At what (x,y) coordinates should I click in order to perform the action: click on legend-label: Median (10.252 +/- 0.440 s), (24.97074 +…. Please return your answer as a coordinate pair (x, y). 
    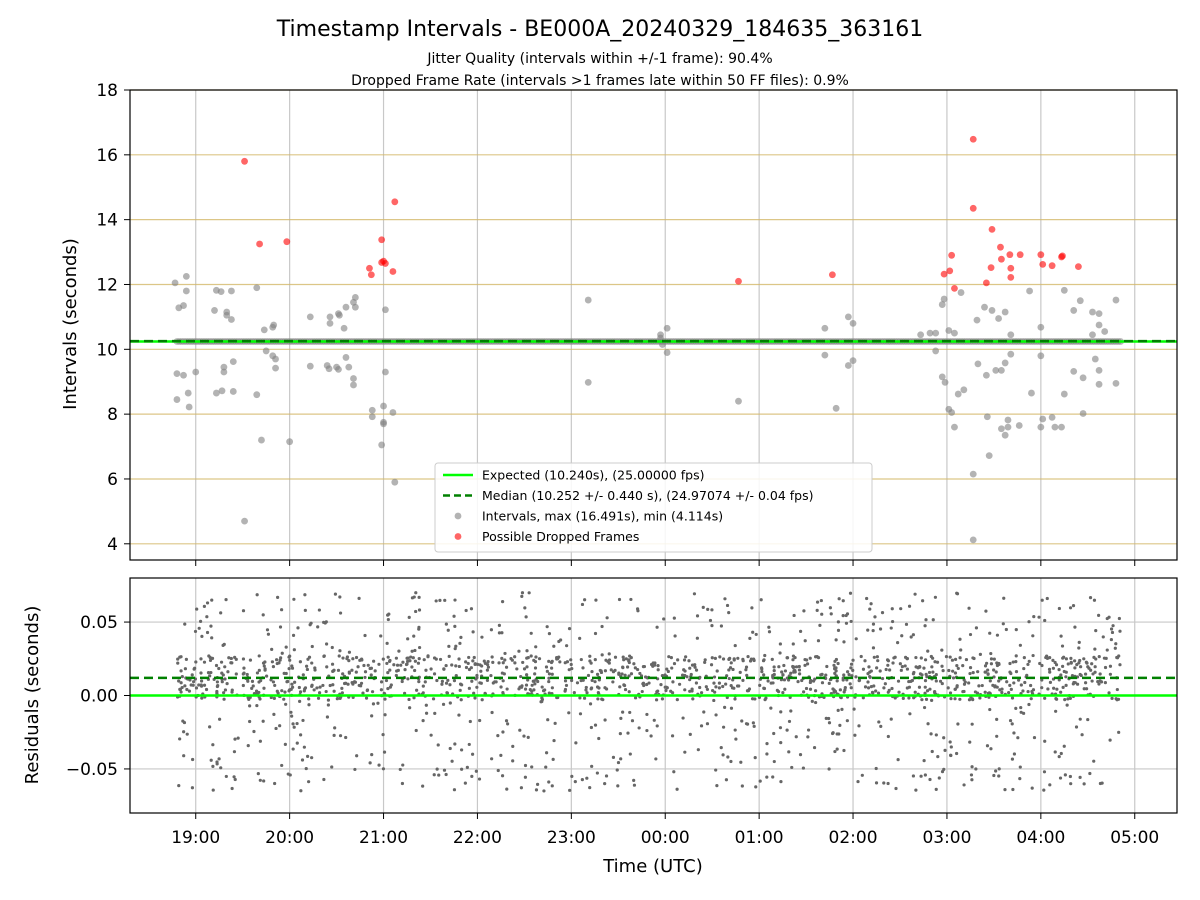
    Looking at the image, I should click on (647, 495).